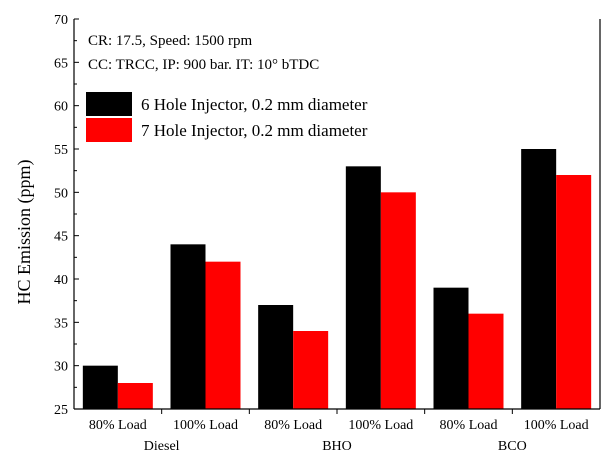  Describe the element at coordinates (170, 41) in the screenshot. I see `annotation-conditions-1: CR: 17.5, Speed: 1500 rpm` at that location.